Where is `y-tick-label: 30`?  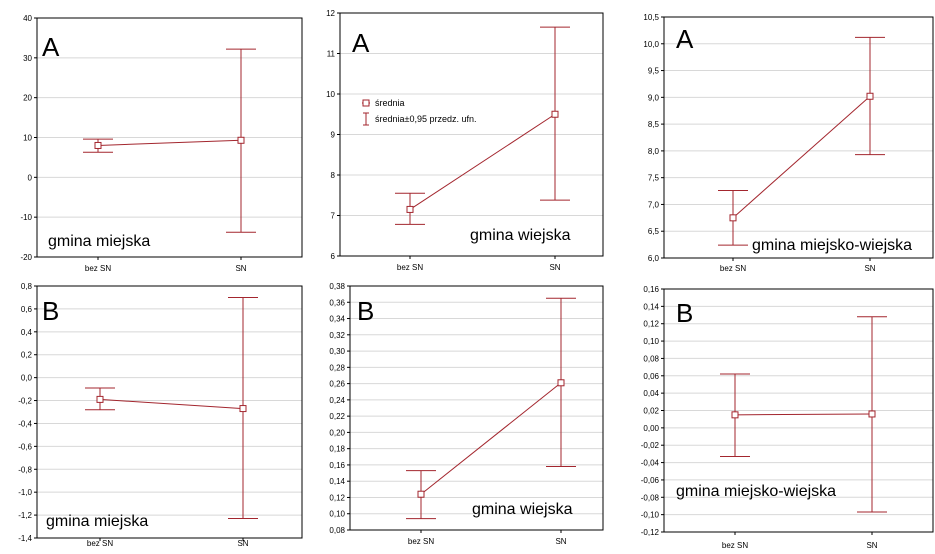 y-tick-label: 30 is located at coordinates (27, 58).